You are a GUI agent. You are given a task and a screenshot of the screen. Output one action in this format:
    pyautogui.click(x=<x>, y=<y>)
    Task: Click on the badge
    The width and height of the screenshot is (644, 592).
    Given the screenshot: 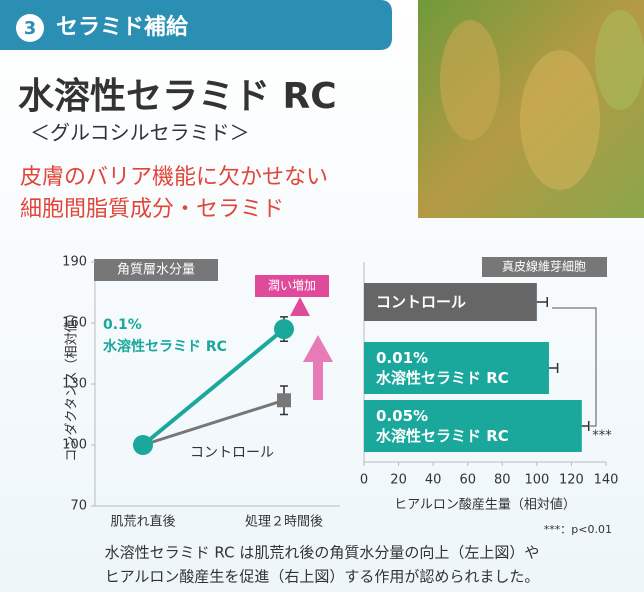 What is the action you would take?
    pyautogui.click(x=30, y=28)
    